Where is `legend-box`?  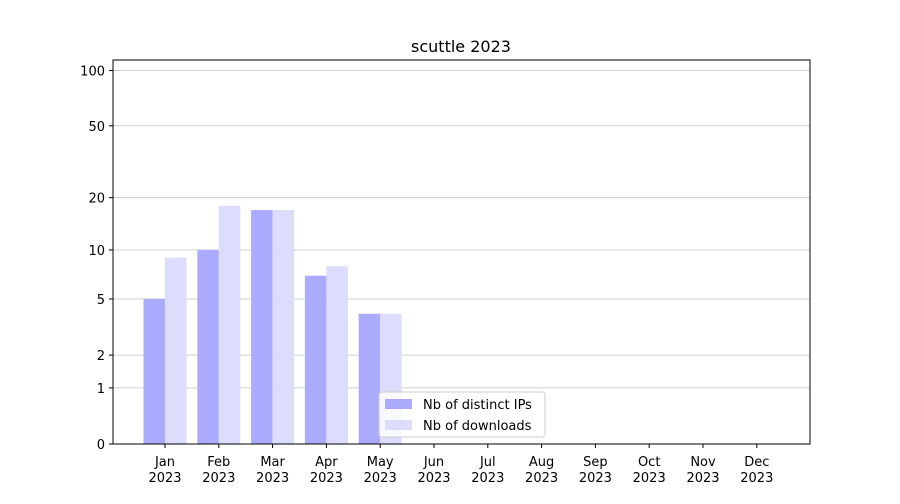 legend-box is located at coordinates (462, 414).